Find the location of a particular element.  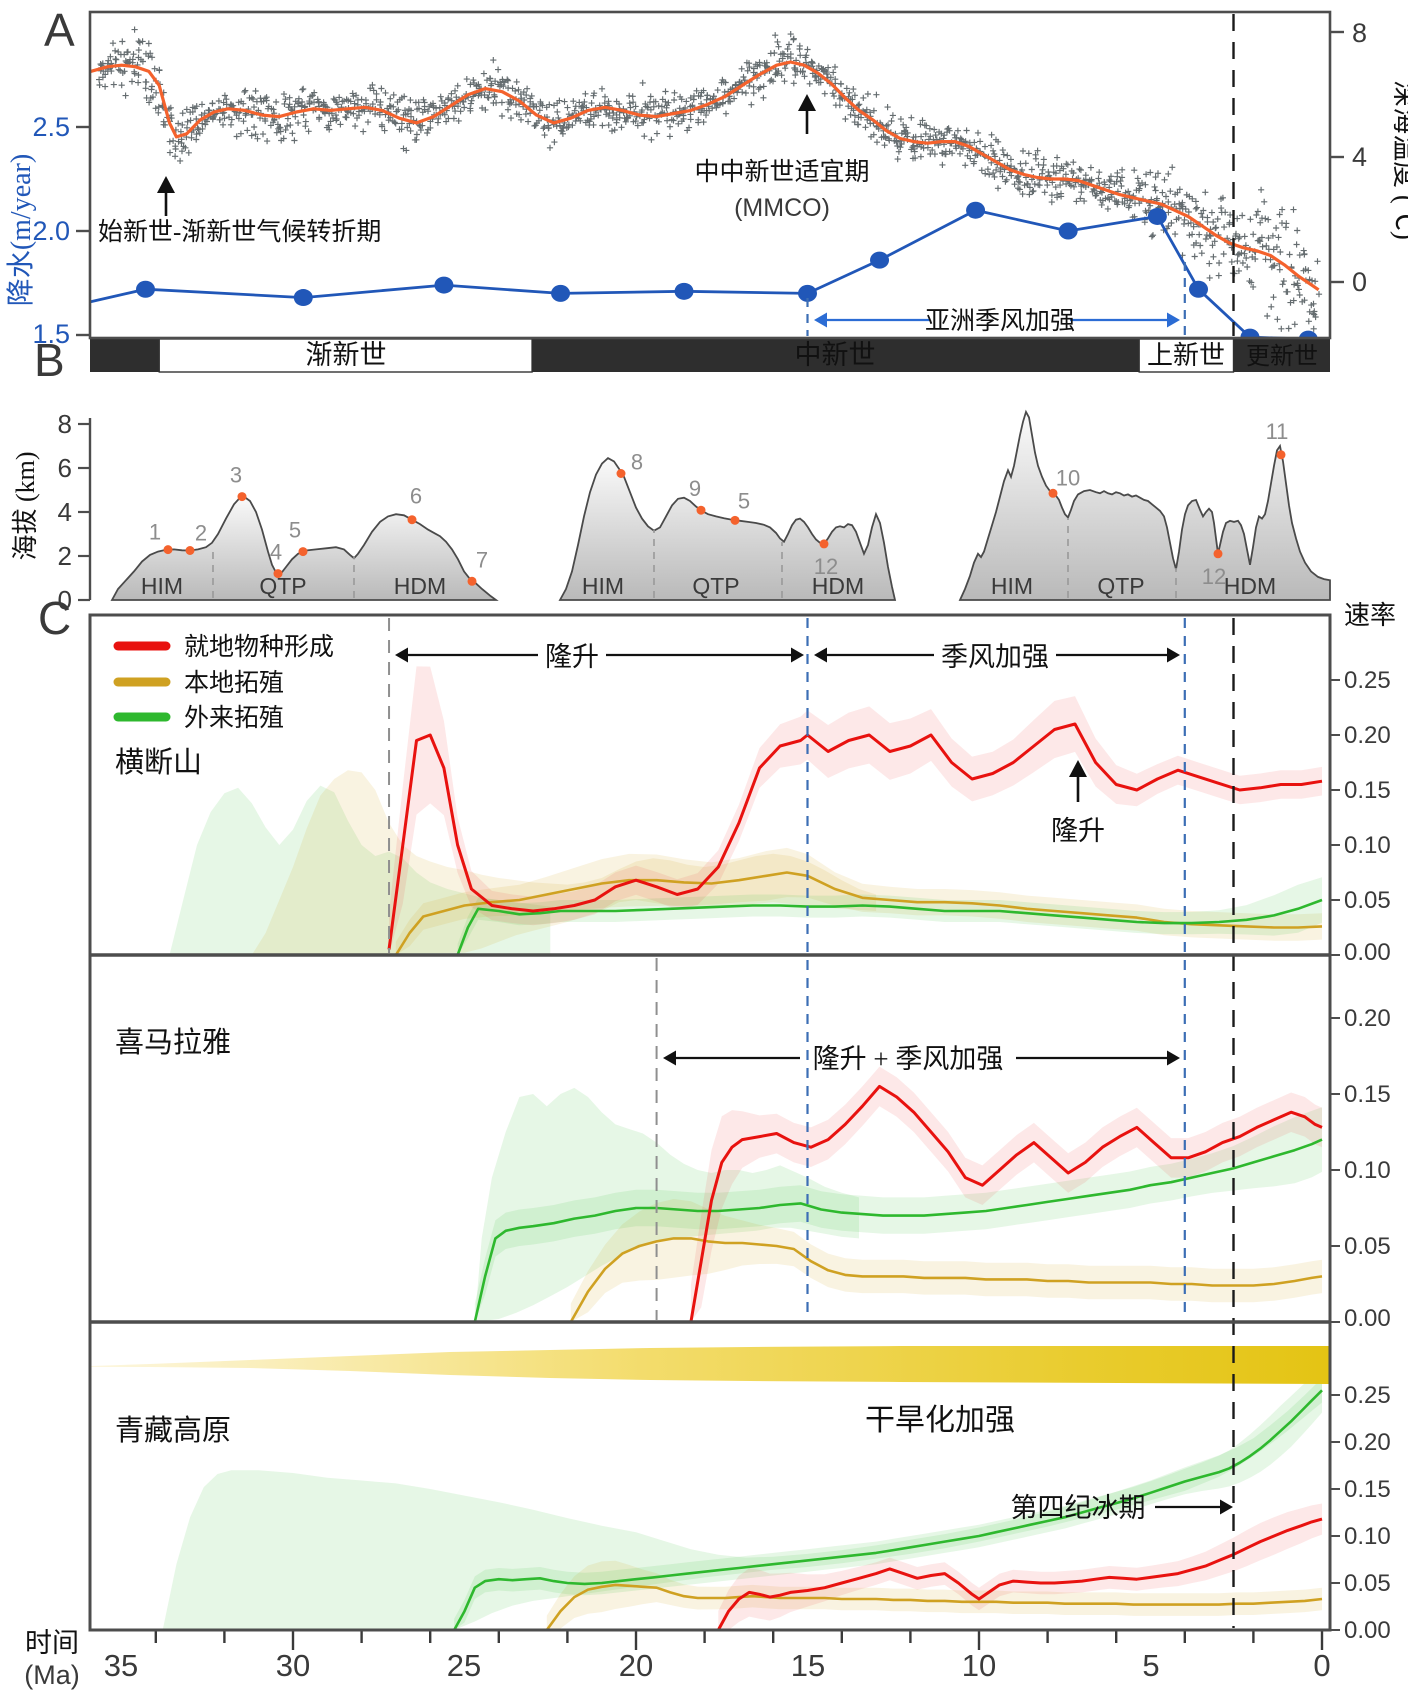

elevation-point-label: 9 is located at coordinates (695, 488).